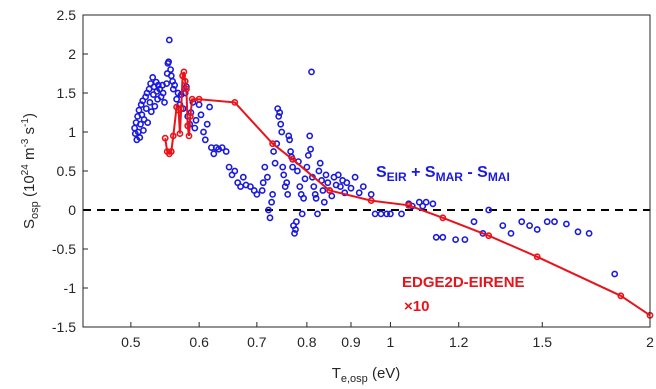  What do you see at coordinates (416, 306) in the screenshot?
I see `red-series-multiplier: ×10` at bounding box center [416, 306].